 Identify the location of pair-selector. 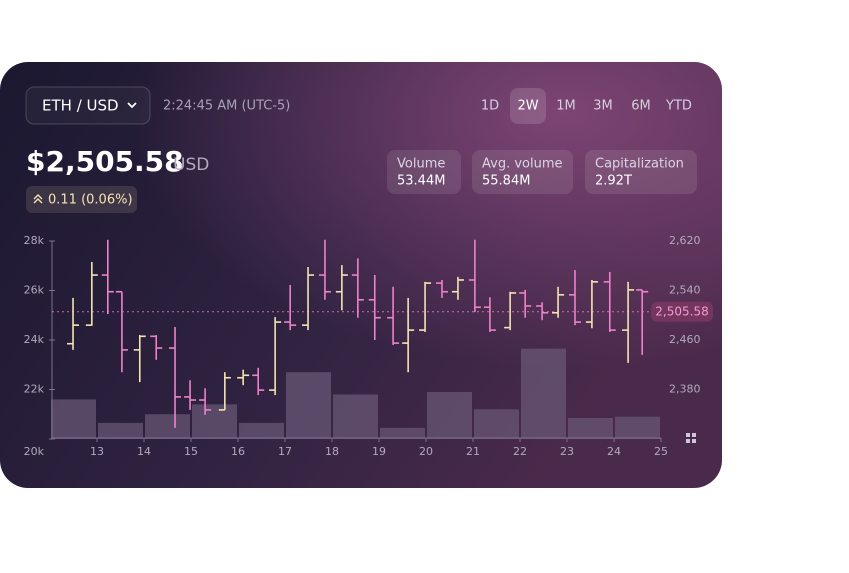
(88, 105).